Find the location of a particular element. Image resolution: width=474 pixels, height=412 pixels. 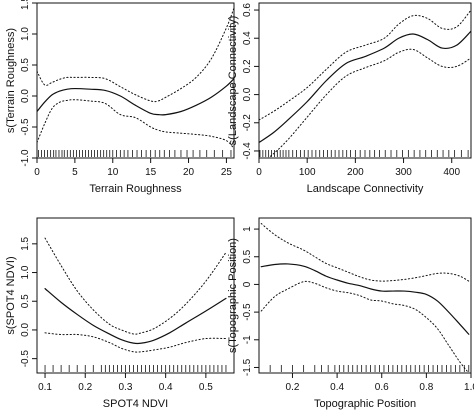

panel-4-x-tick-label: 1.0 is located at coordinates (469, 387).